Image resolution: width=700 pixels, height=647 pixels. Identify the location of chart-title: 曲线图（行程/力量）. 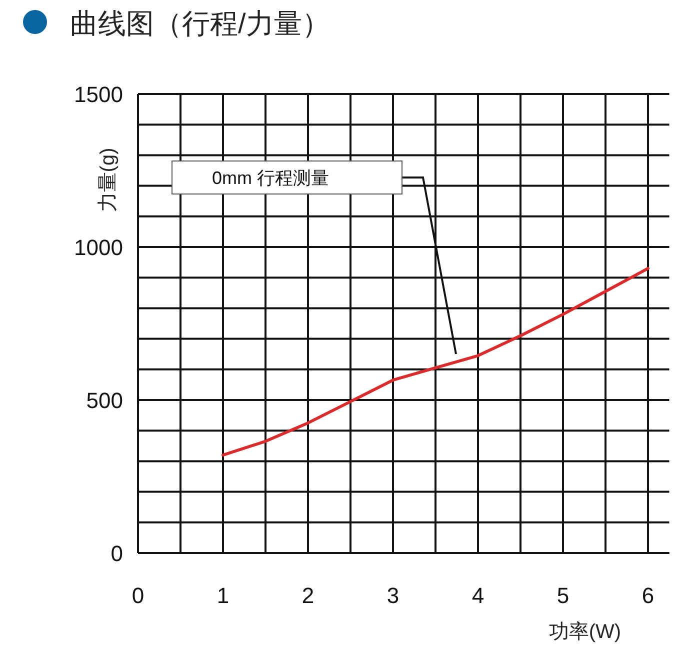
(200, 23).